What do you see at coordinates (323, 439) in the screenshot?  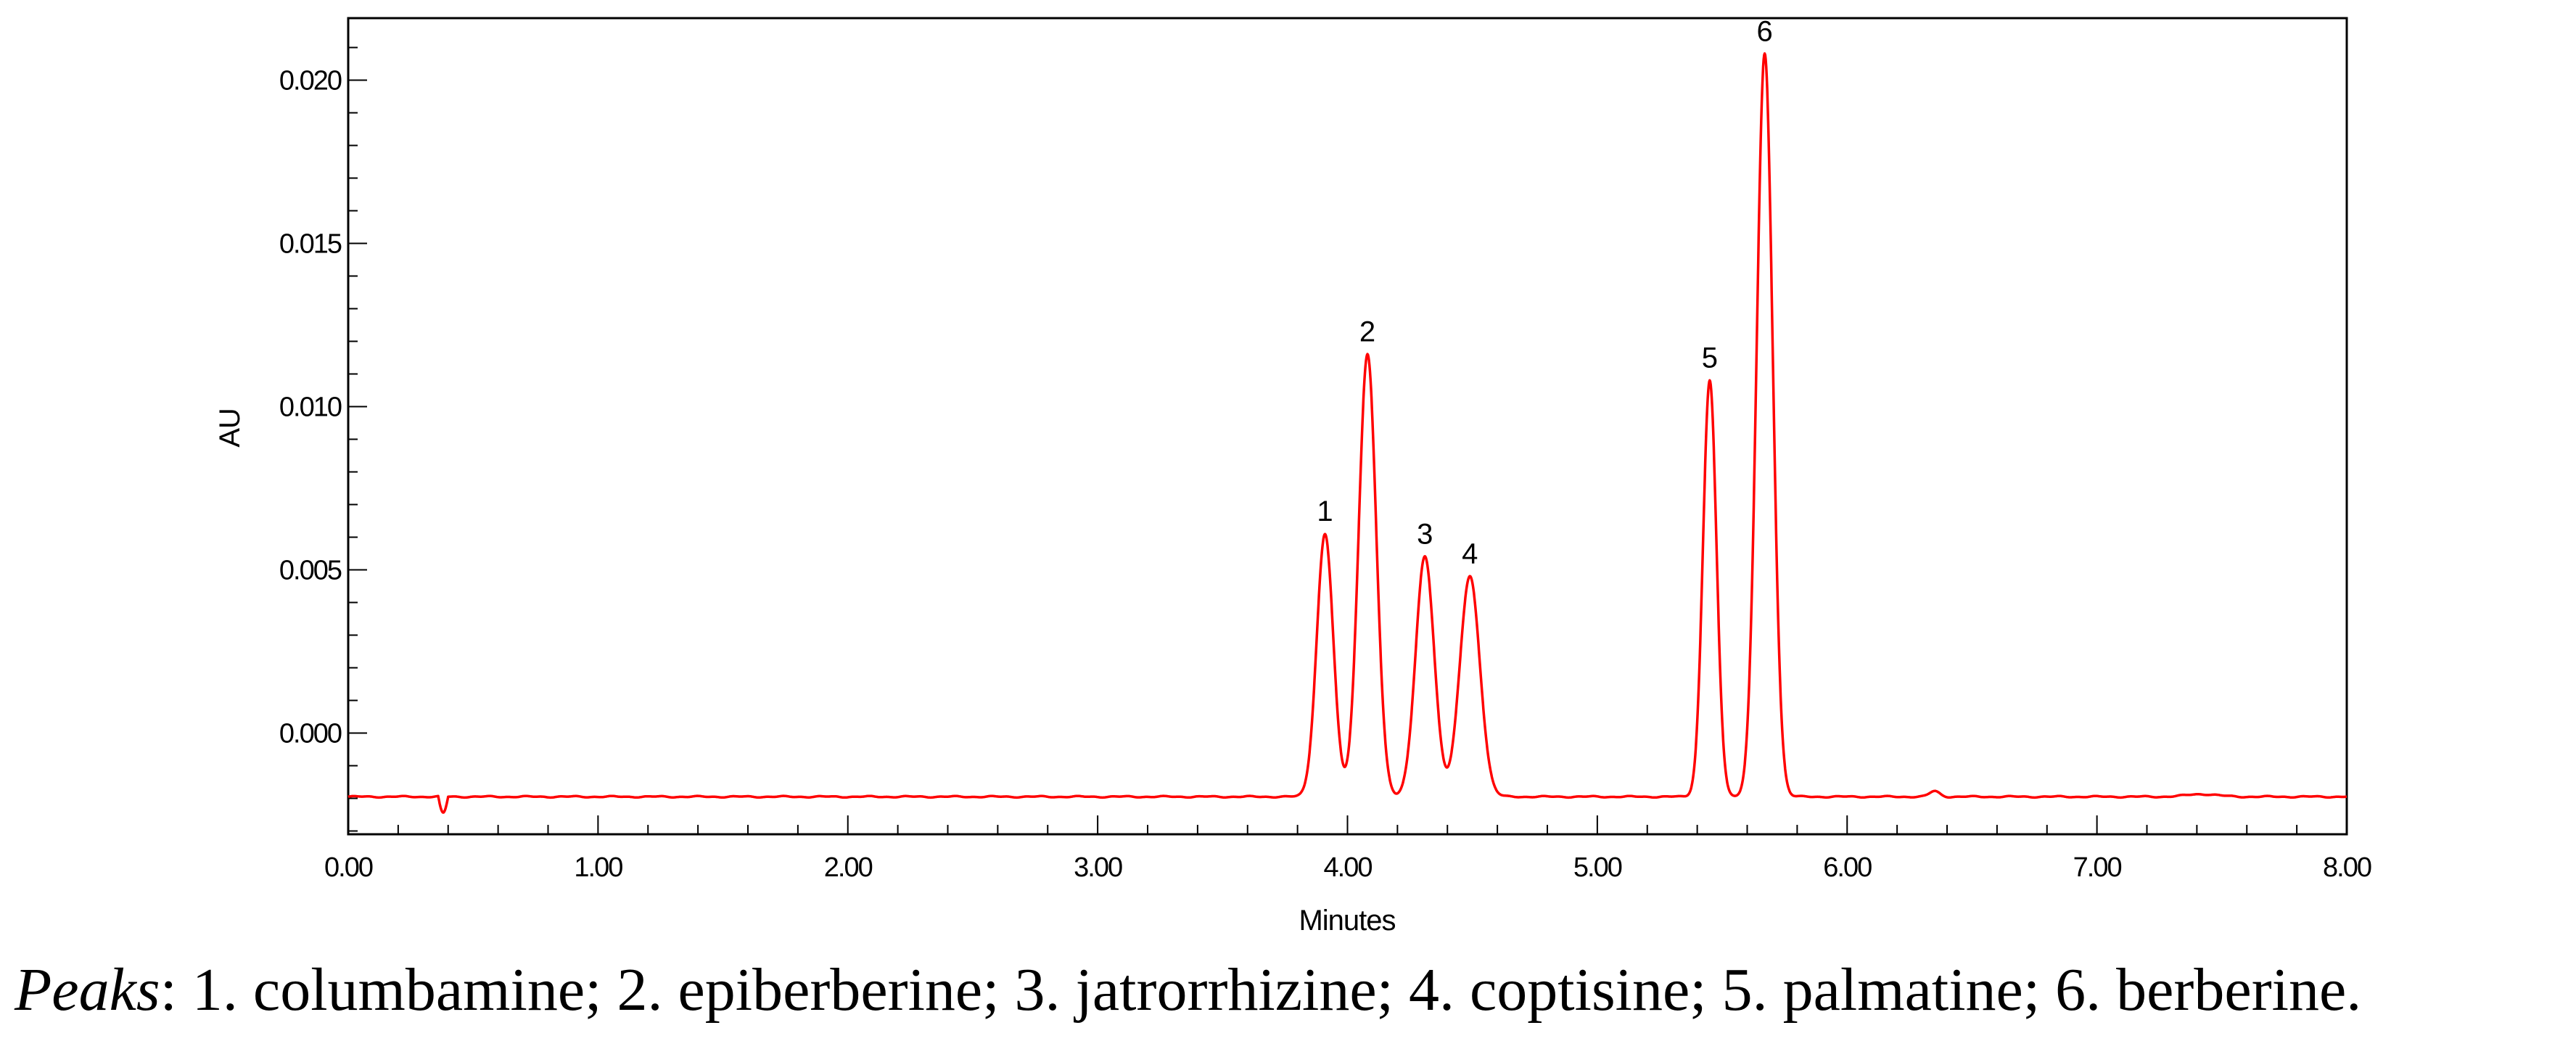 I see `y-axis-ticks: 0.000 0.005 0.010 0.015 0.020` at bounding box center [323, 439].